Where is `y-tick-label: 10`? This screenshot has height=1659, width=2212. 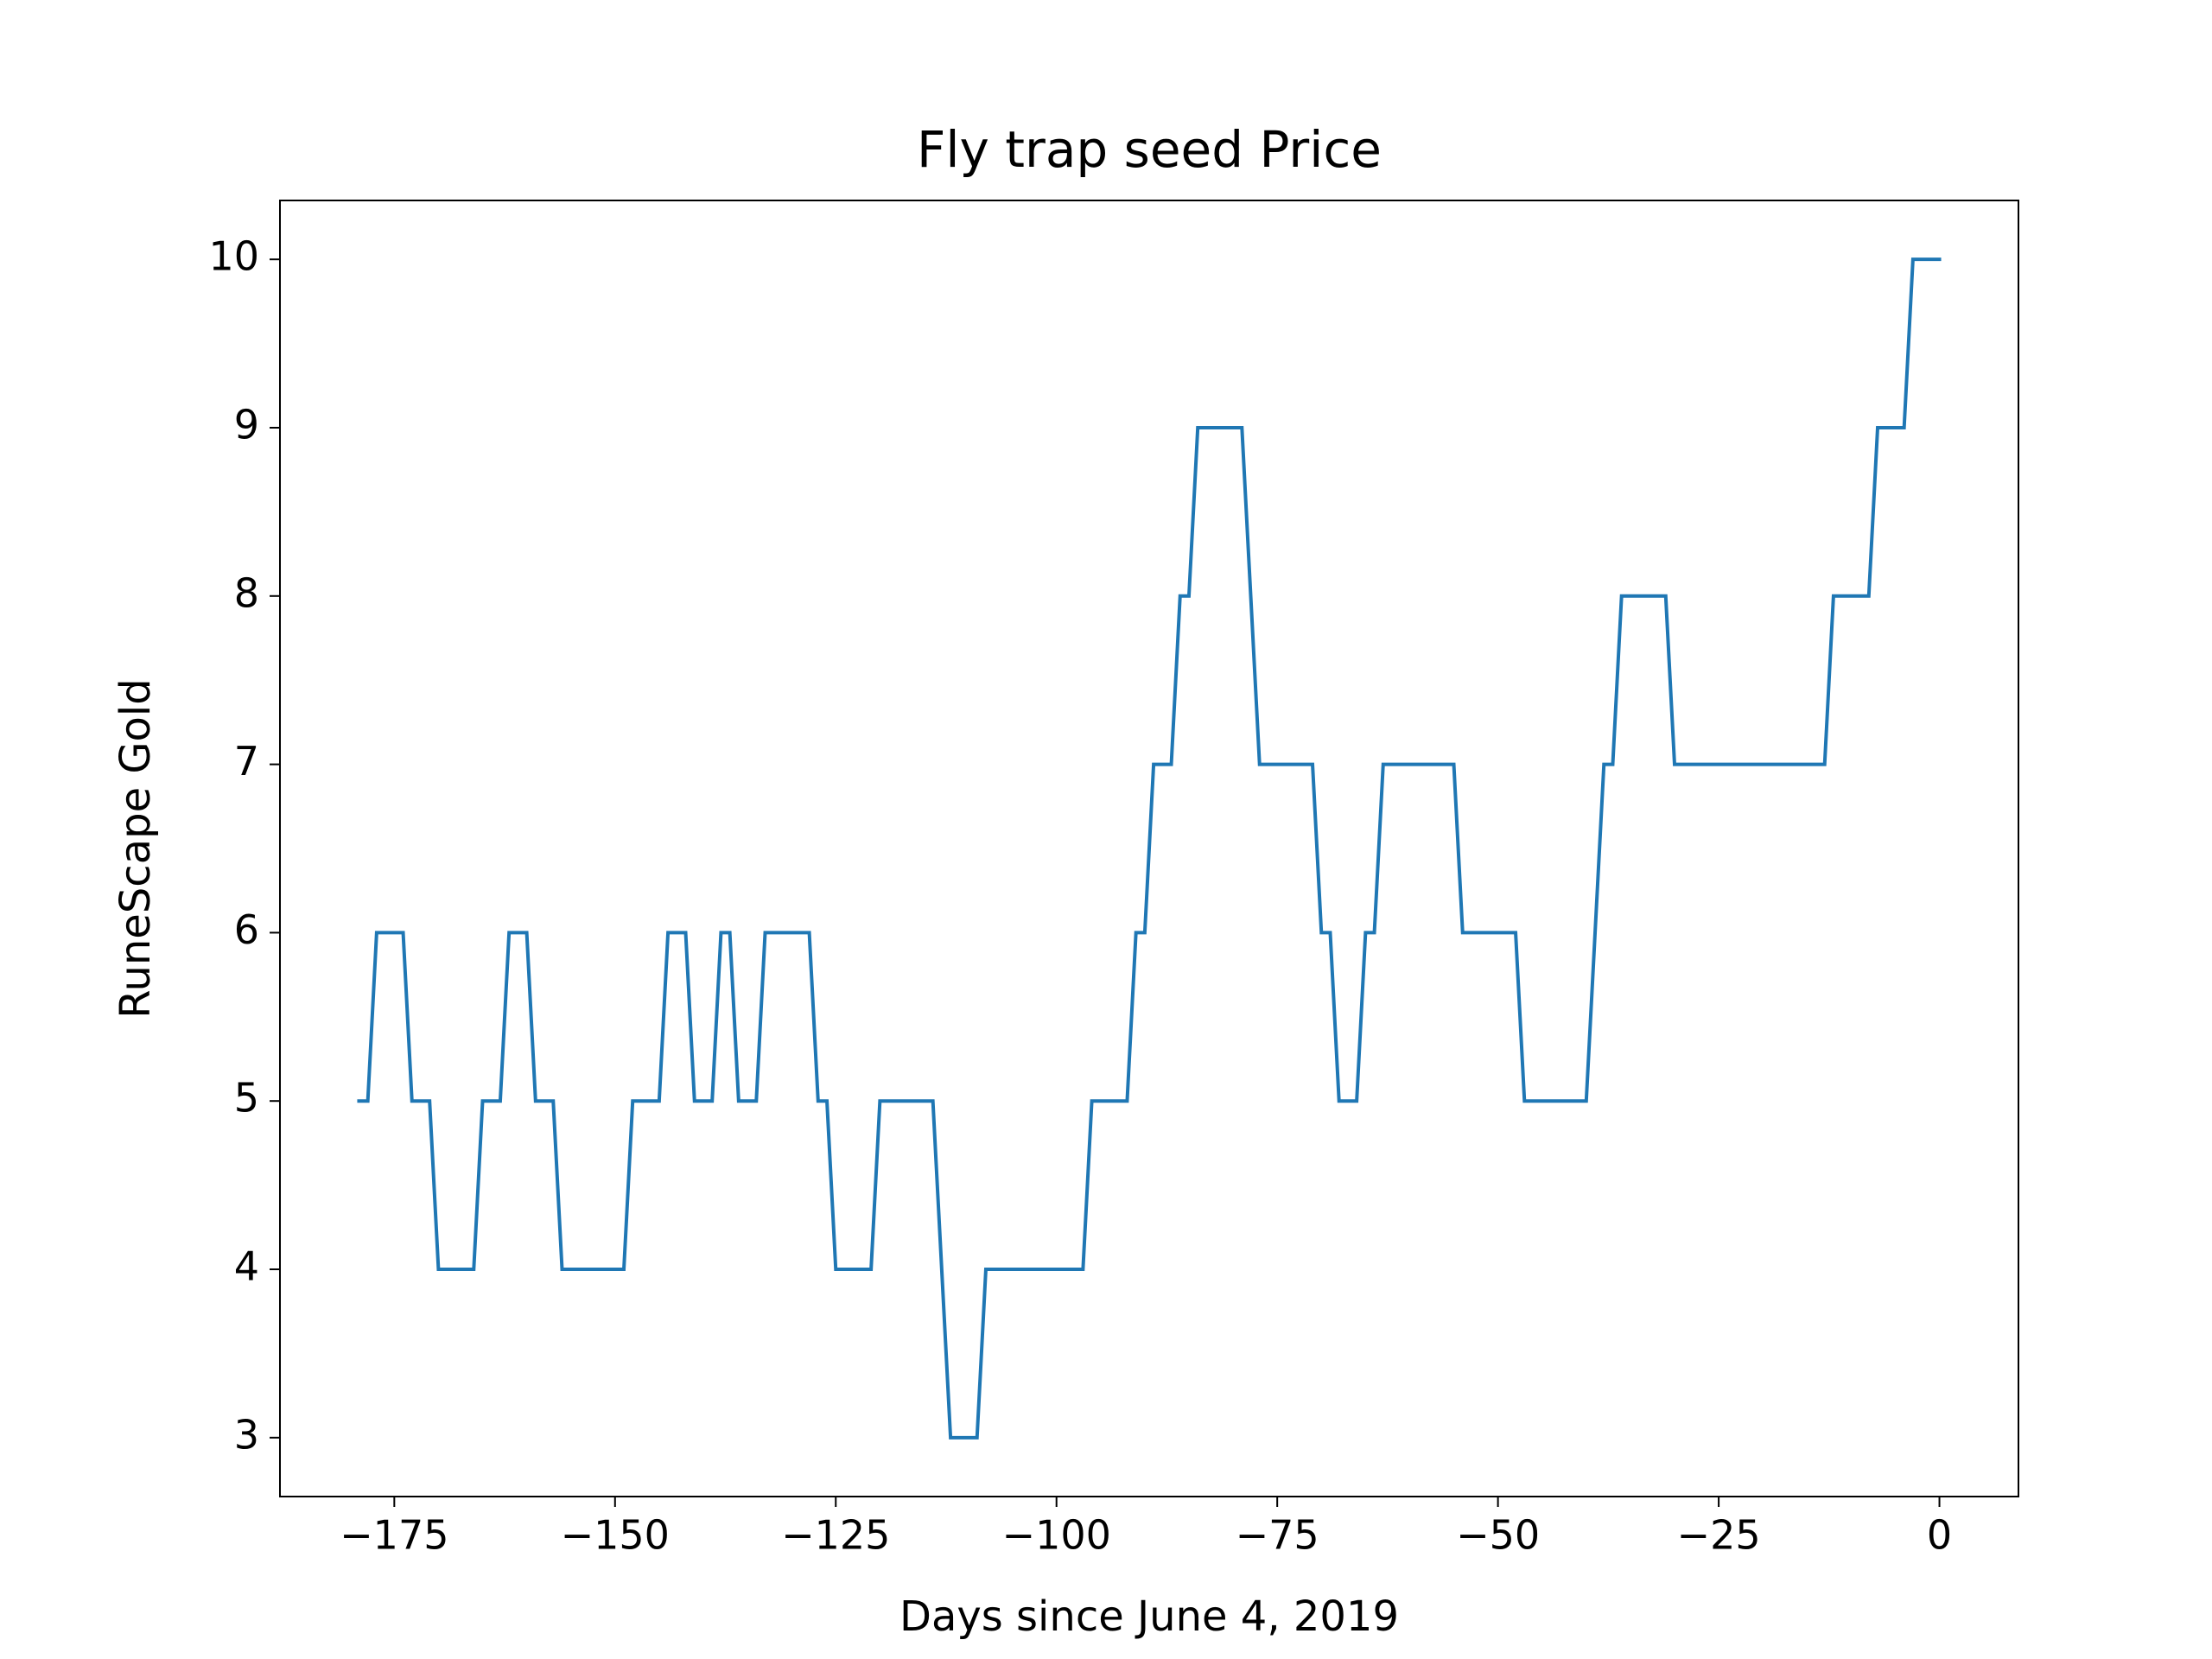
y-tick-label: 10 is located at coordinates (233, 256).